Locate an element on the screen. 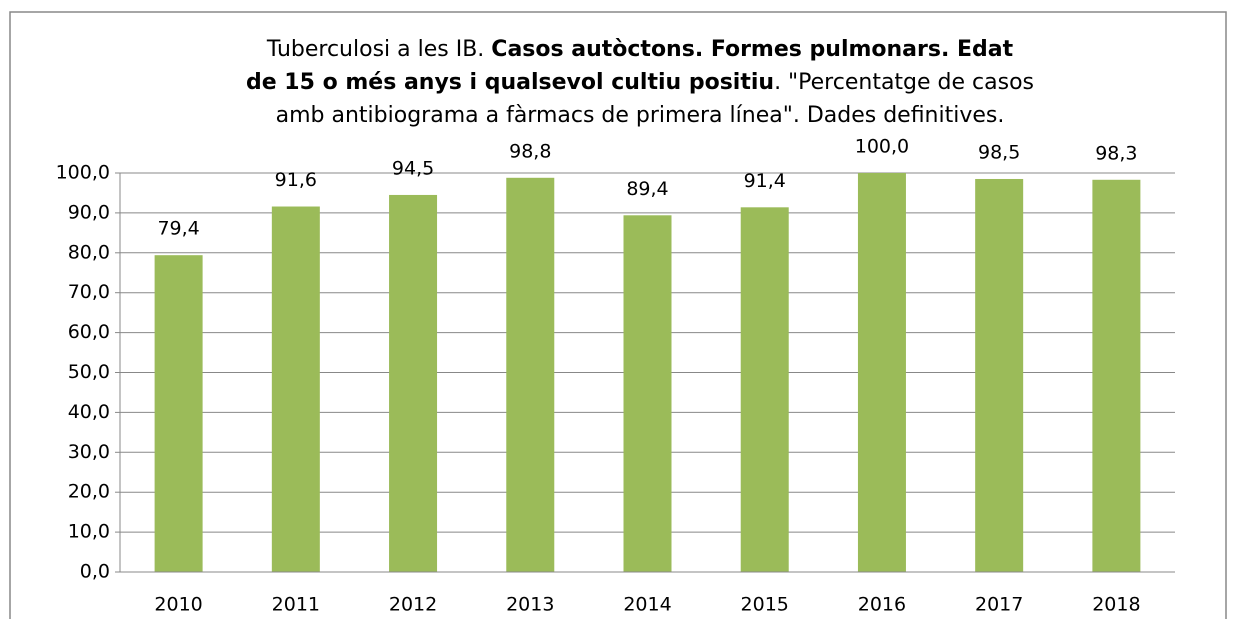 The height and width of the screenshot is (619, 1234). y-tick-label: 20,0 is located at coordinates (89, 492).